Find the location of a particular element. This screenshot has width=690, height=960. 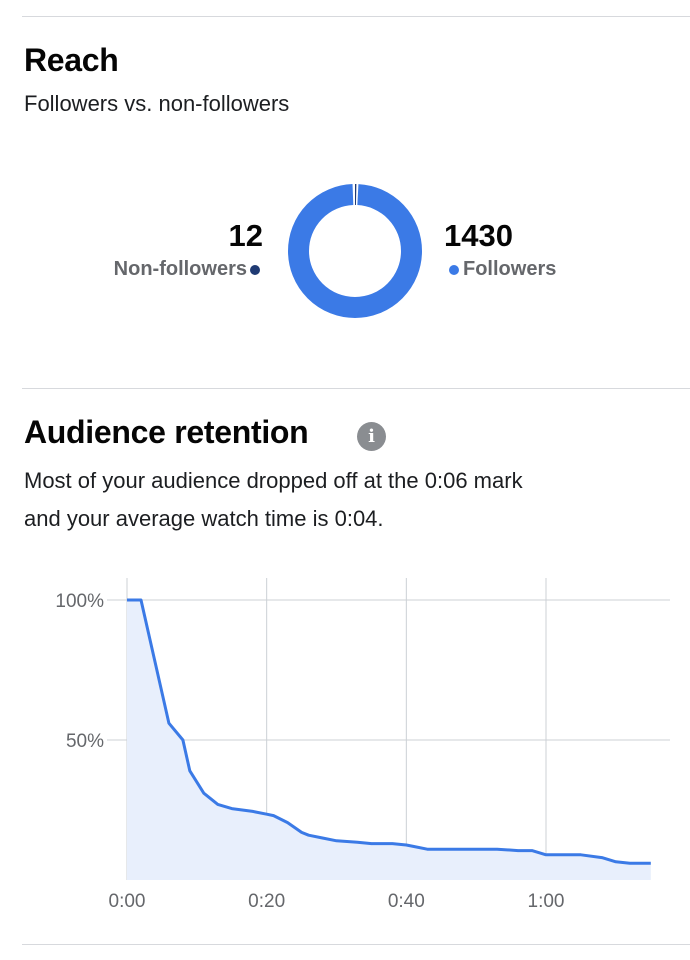

retention-title: Audience retention is located at coordinates (166, 432).